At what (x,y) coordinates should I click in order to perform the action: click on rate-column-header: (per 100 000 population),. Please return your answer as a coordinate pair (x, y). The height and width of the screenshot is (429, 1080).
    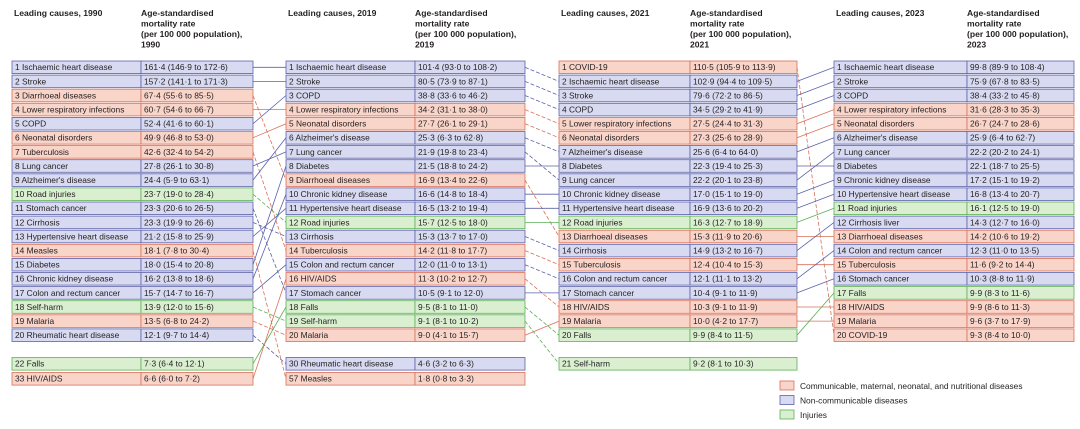
    Looking at the image, I should click on (191, 34).